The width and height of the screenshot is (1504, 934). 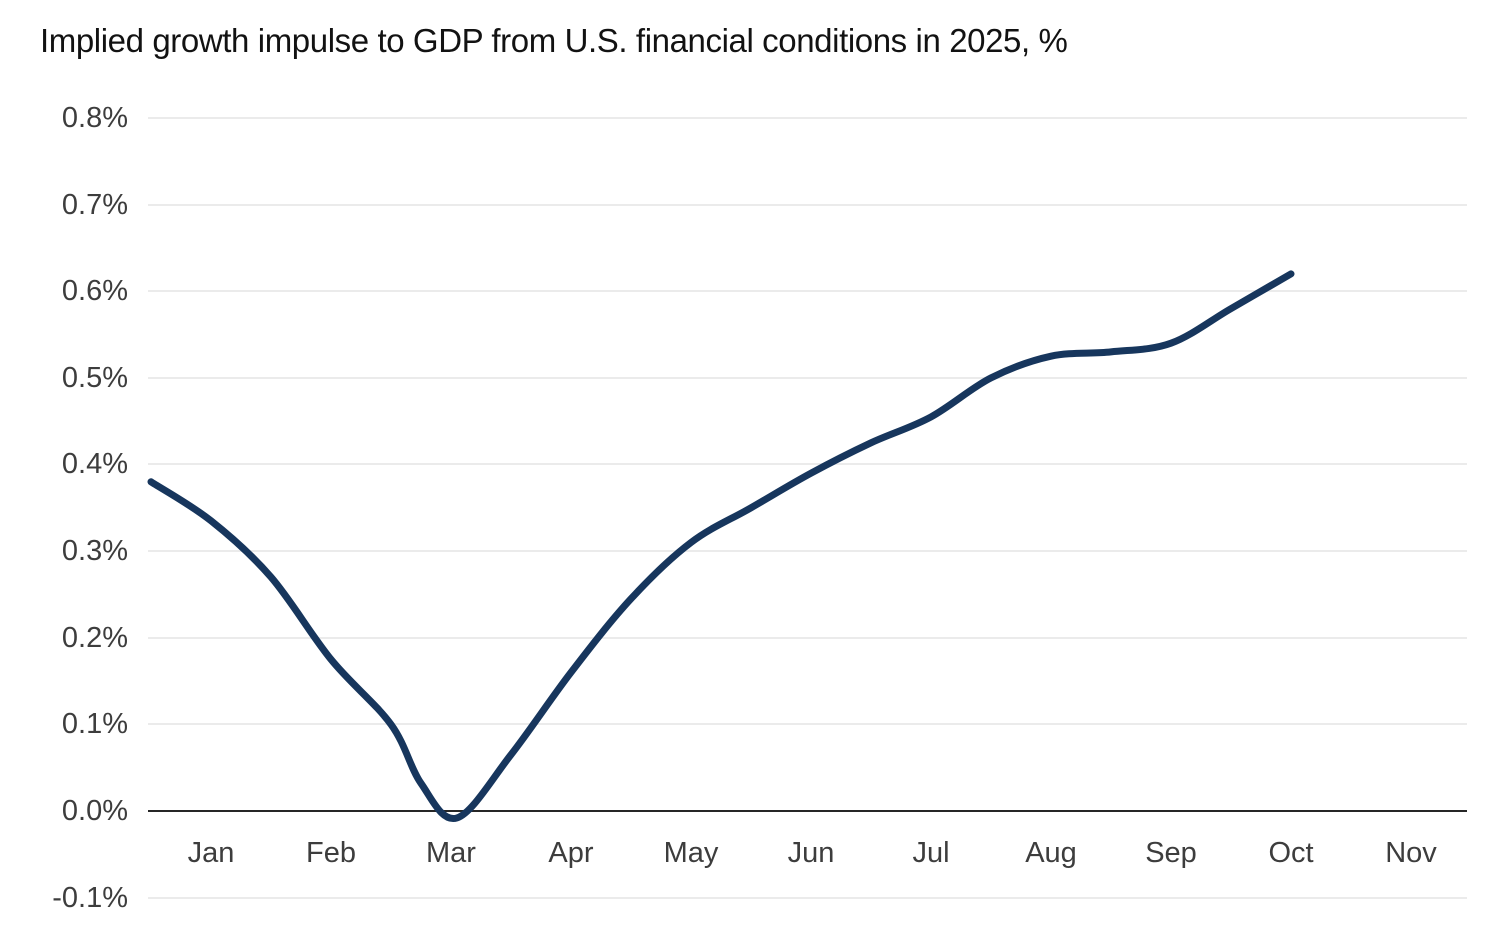 I want to click on y-tick-label: 0.1%, so click(x=94, y=724).